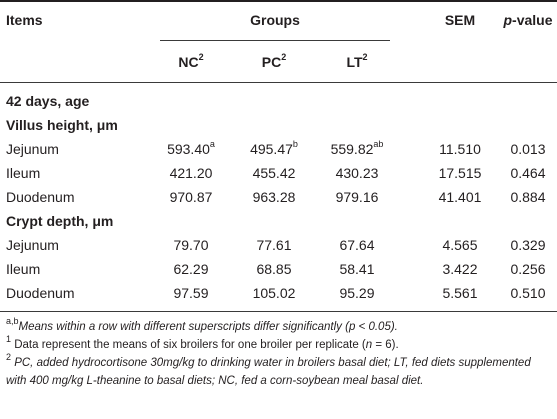  What do you see at coordinates (62, 125) in the screenshot?
I see `section-title: Villus height, μm` at bounding box center [62, 125].